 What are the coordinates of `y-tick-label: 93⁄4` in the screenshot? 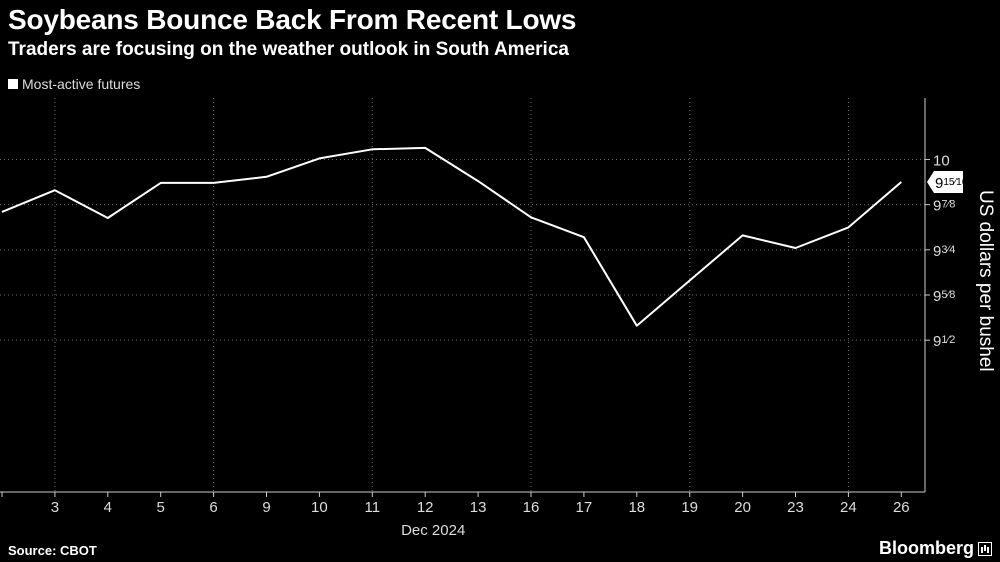 It's located at (944, 251).